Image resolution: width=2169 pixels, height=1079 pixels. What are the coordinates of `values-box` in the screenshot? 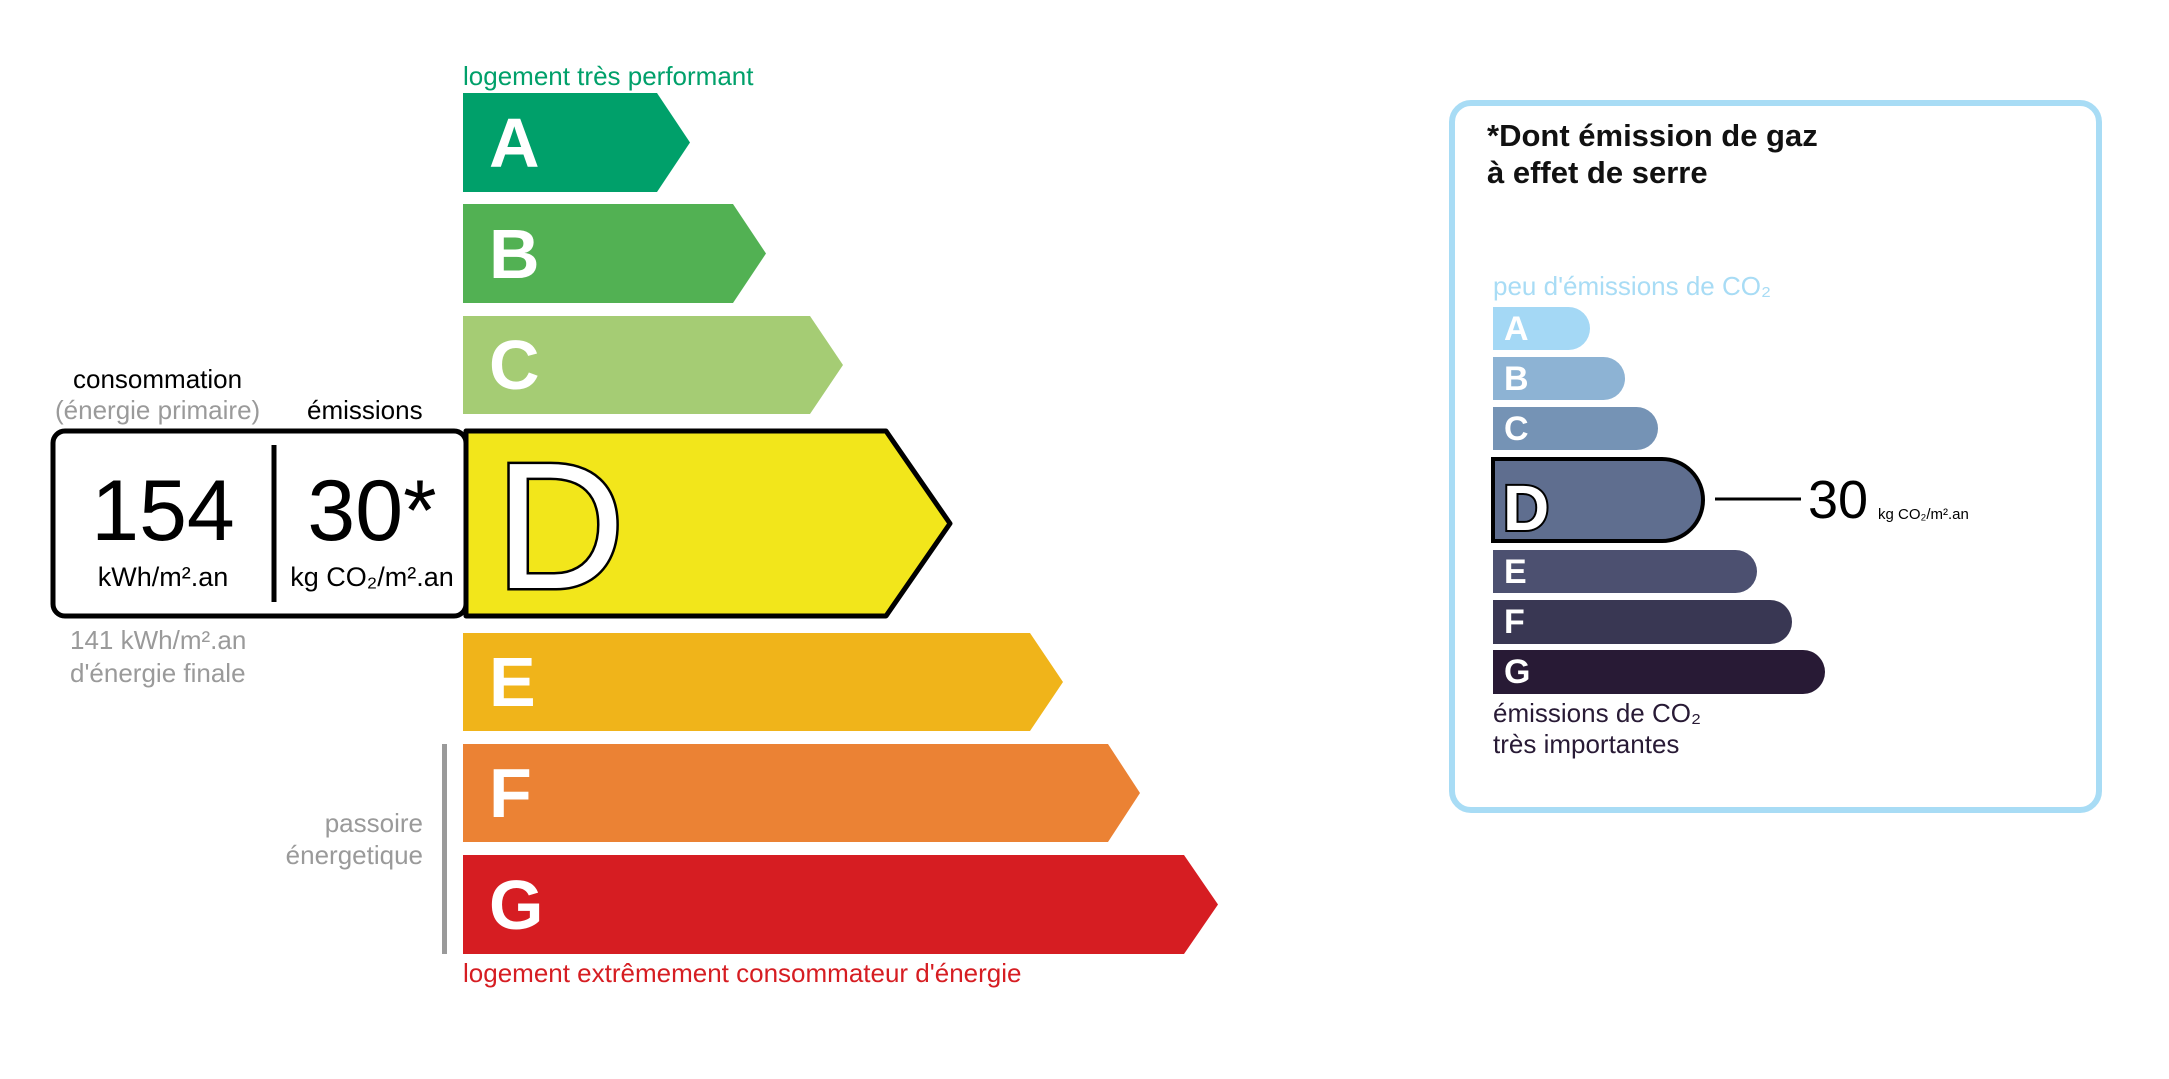 It's located at (259, 523).